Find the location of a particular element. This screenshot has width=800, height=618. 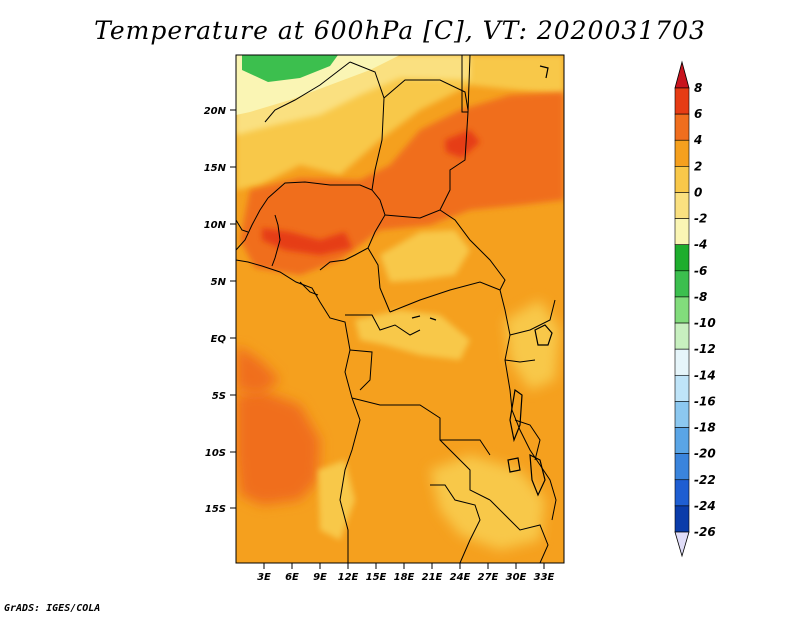

lat-label-20n: 20N is located at coordinates (215, 111).